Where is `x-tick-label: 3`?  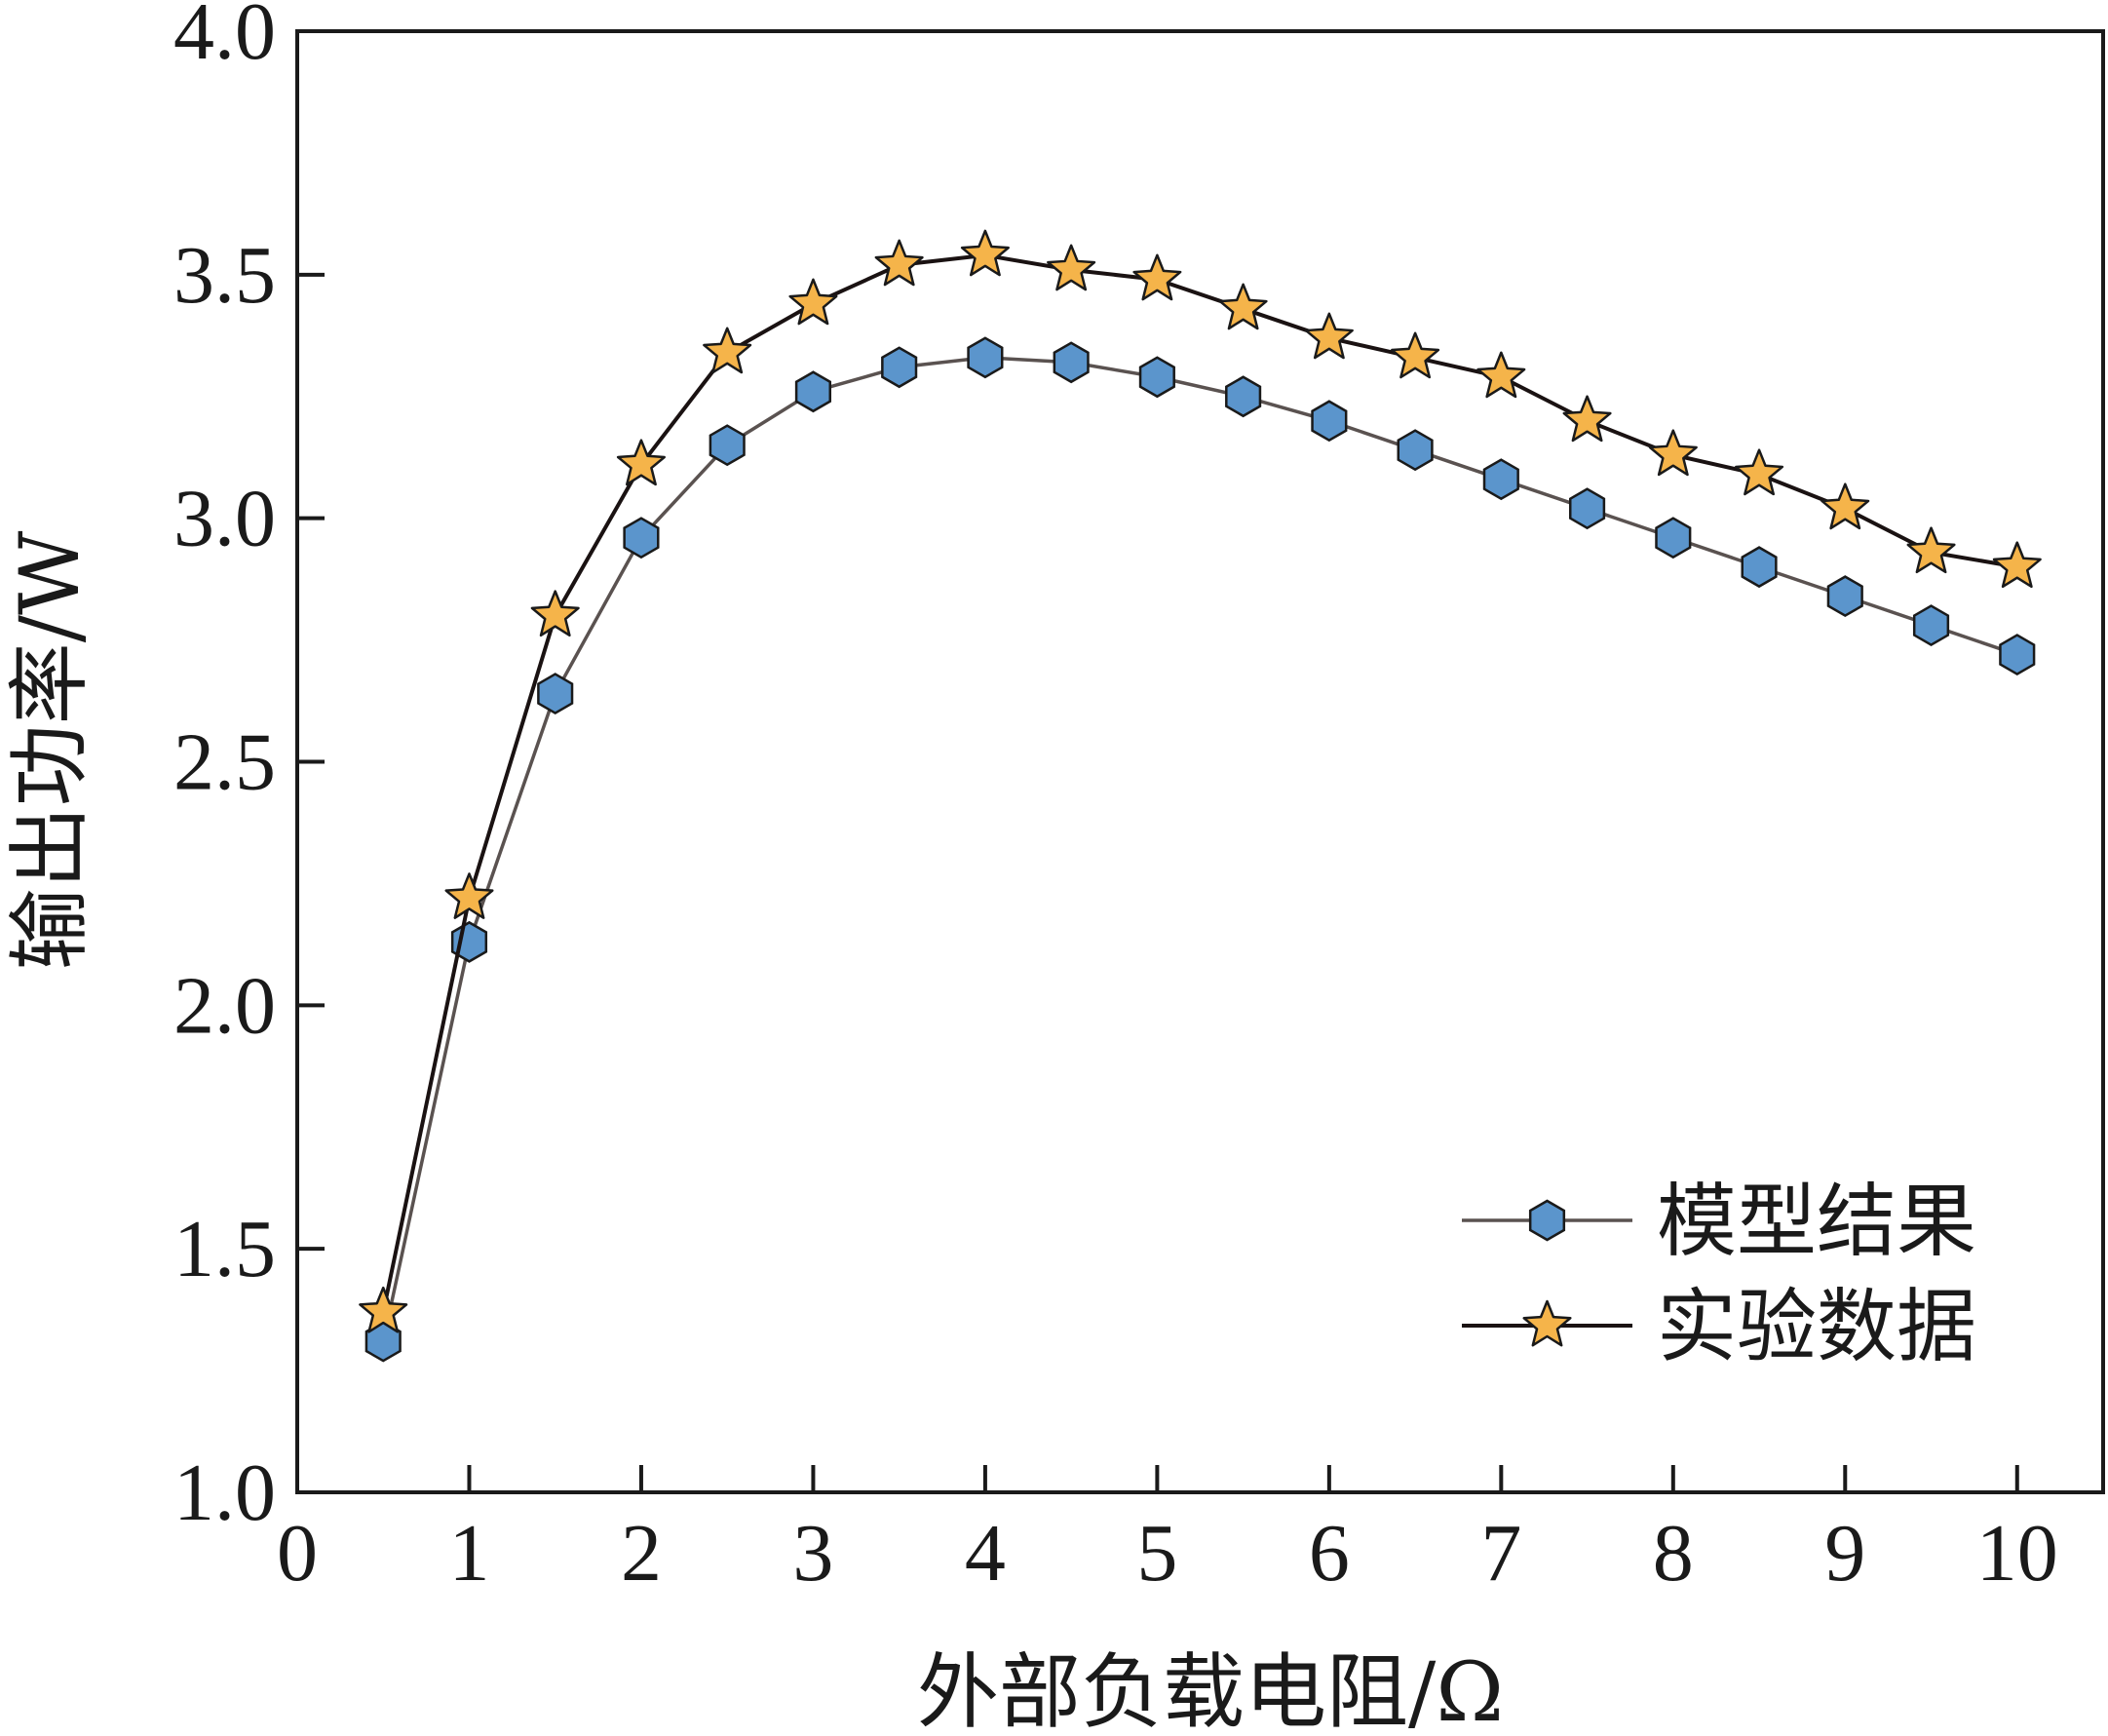
x-tick-label: 3 is located at coordinates (813, 1553).